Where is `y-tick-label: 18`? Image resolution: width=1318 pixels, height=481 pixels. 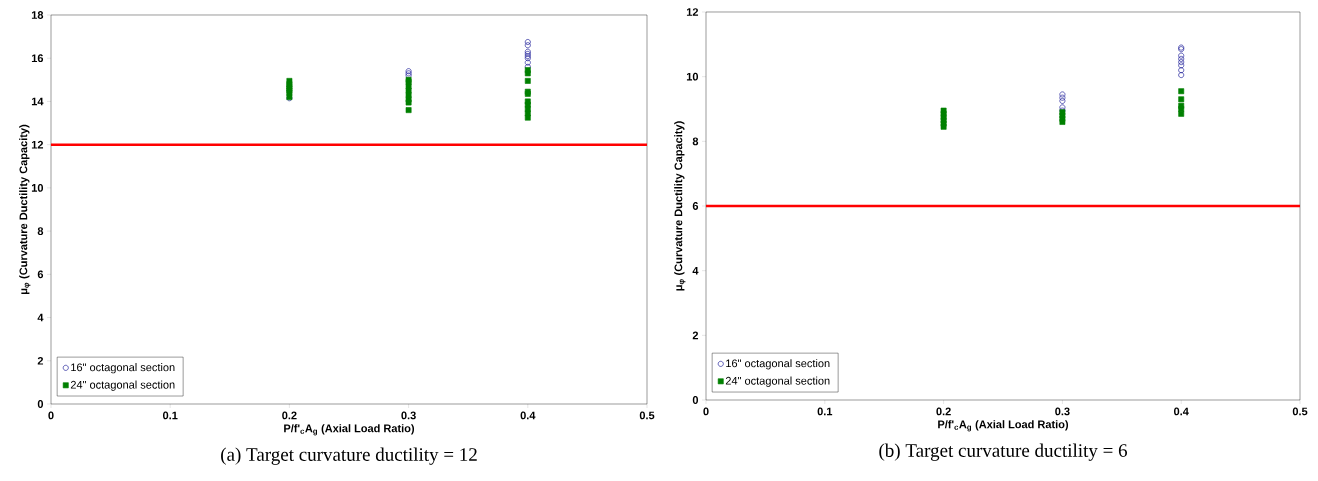
y-tick-label: 18 is located at coordinates (37, 15).